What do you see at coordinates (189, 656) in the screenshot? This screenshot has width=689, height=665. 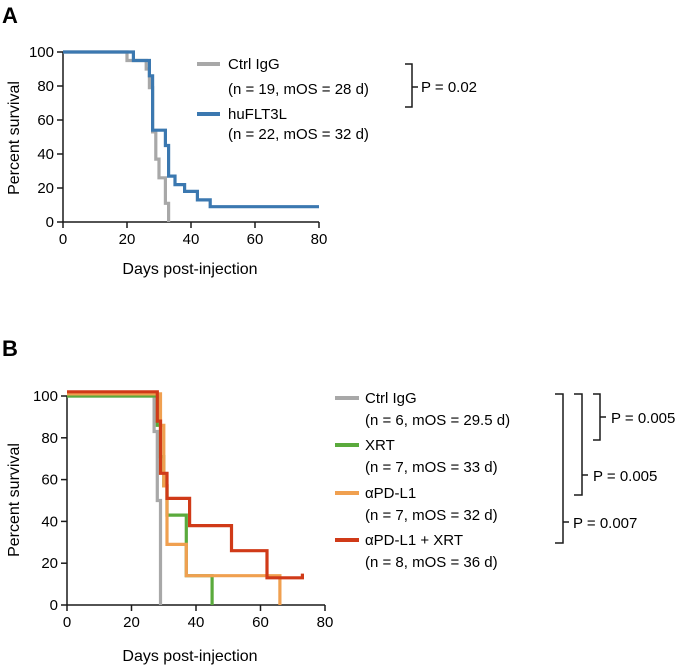 I see `panel-b-x-axis-title: Days post-injection` at bounding box center [189, 656].